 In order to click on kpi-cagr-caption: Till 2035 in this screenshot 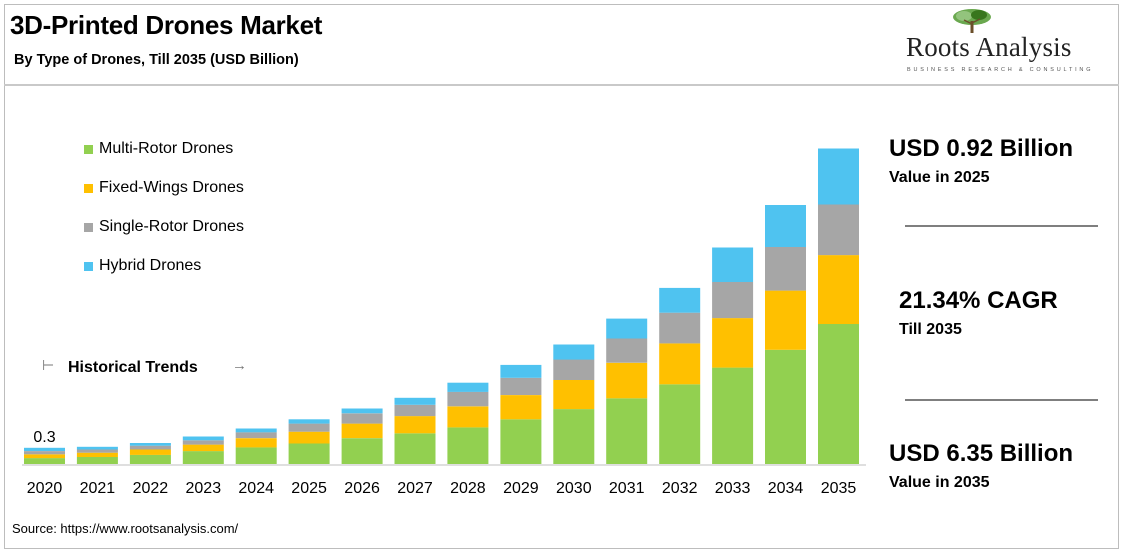, I will do `click(930, 329)`.